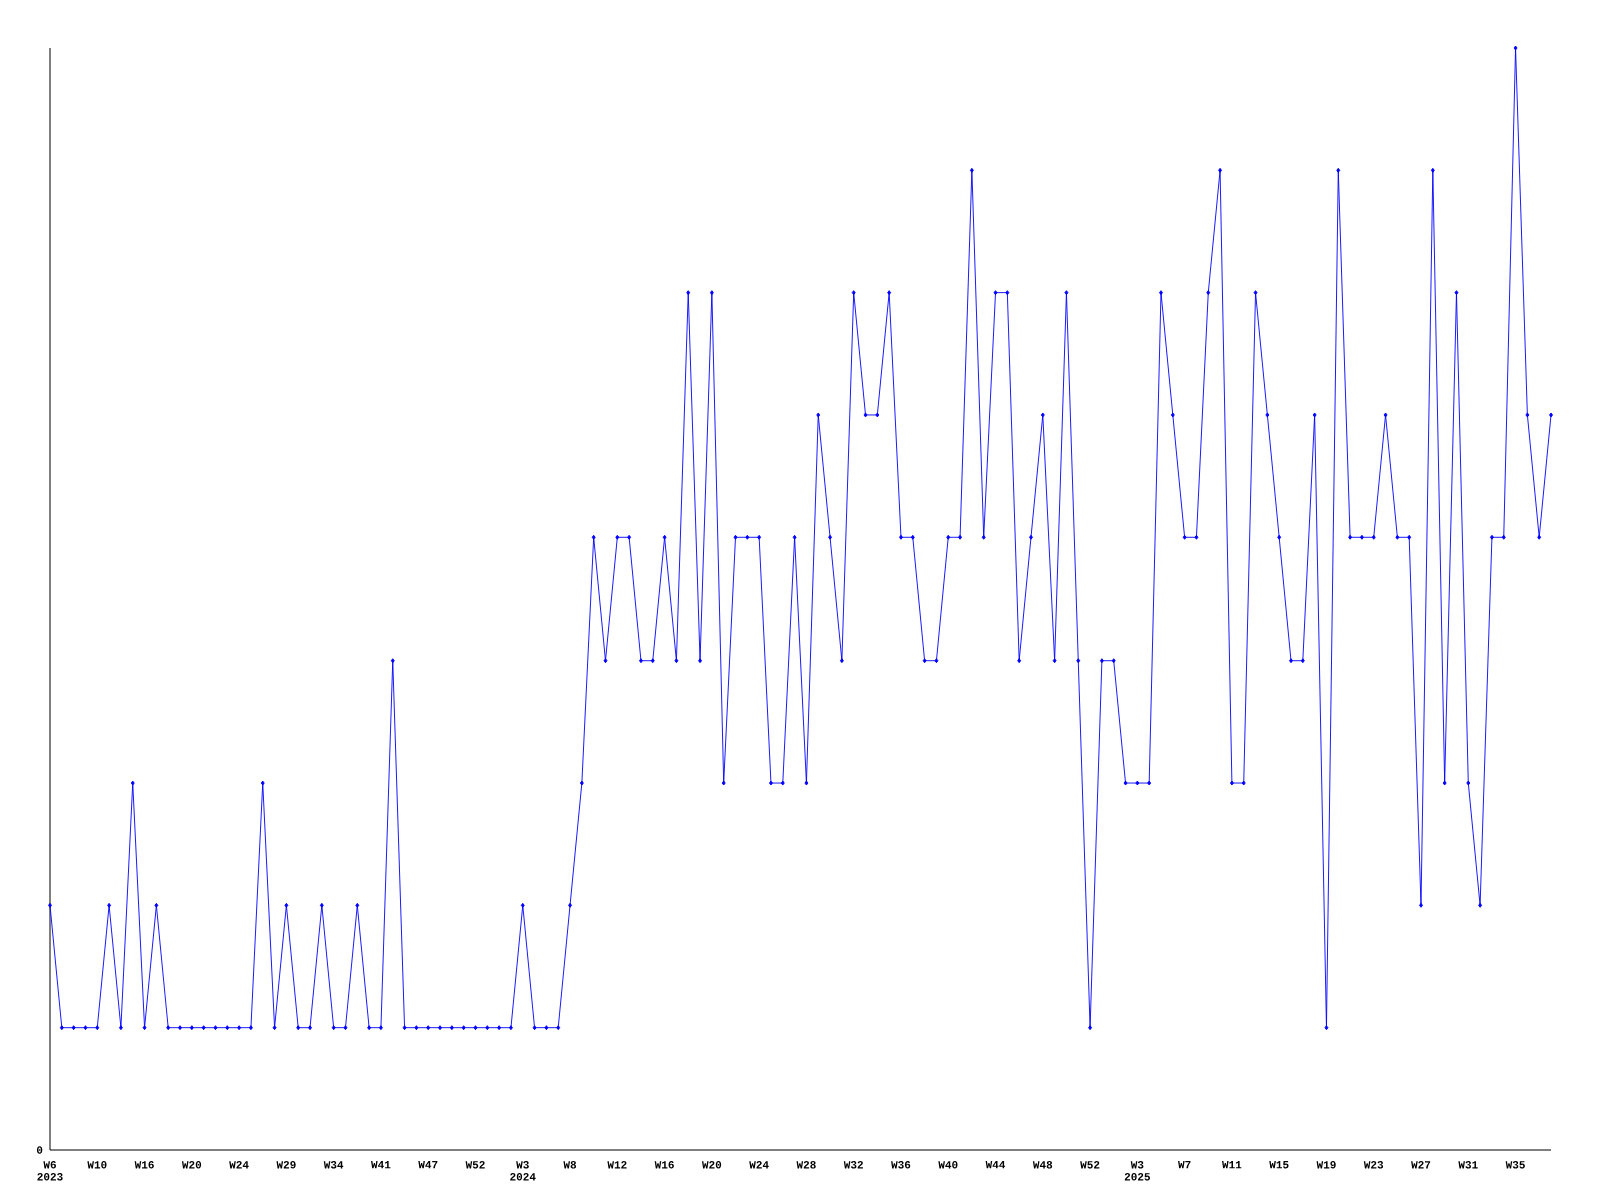  What do you see at coordinates (1468, 1165) in the screenshot?
I see `x-tick-label: W31` at bounding box center [1468, 1165].